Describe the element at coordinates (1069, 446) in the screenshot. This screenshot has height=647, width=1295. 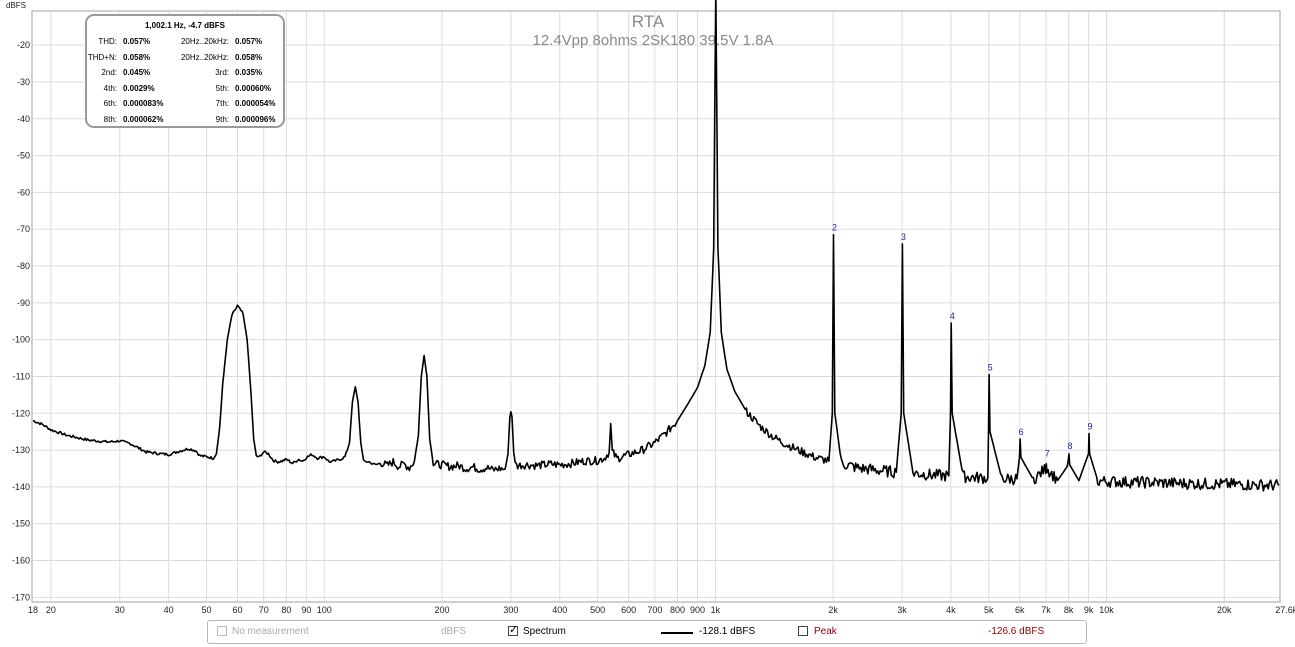
I see `harmonic-label-6: 8` at that location.